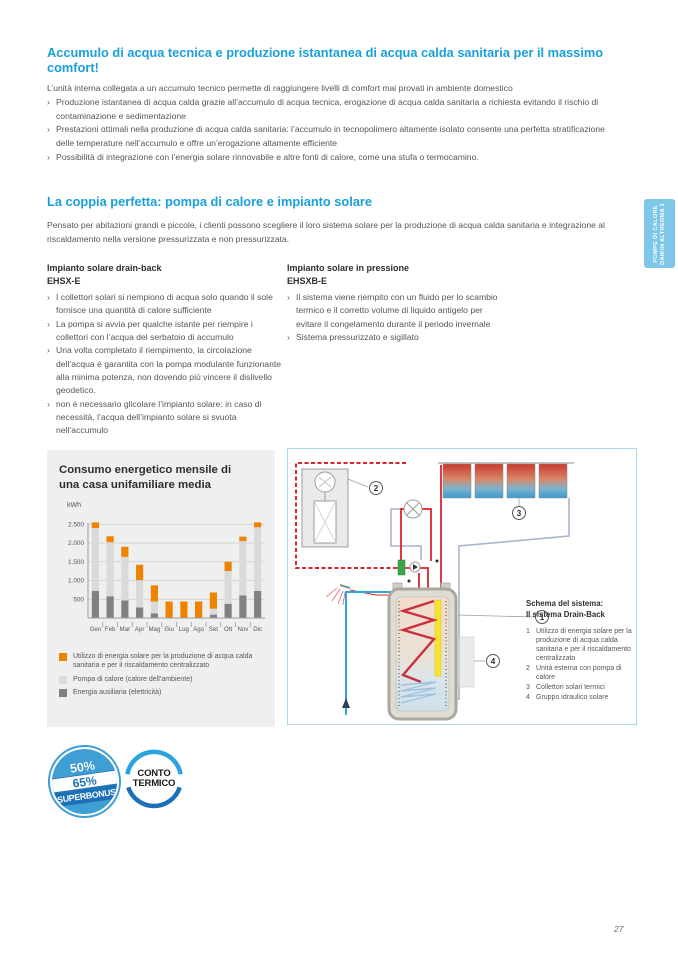 This screenshot has width=678, height=959. What do you see at coordinates (350, 515) in the screenshot?
I see `refrigerant-dashed-pipe` at bounding box center [350, 515].